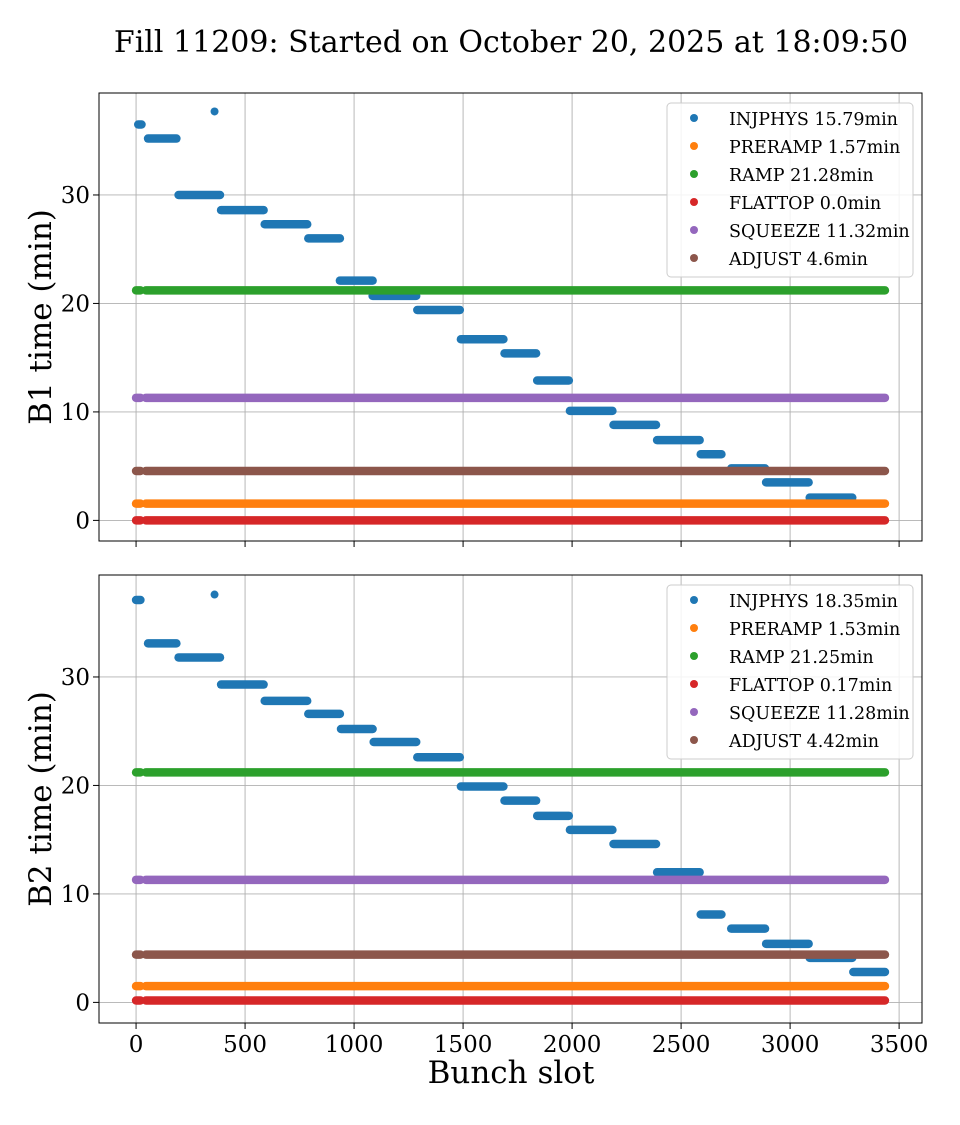 The width and height of the screenshot is (960, 1125). I want to click on x-tick-label: 500, so click(245, 1045).